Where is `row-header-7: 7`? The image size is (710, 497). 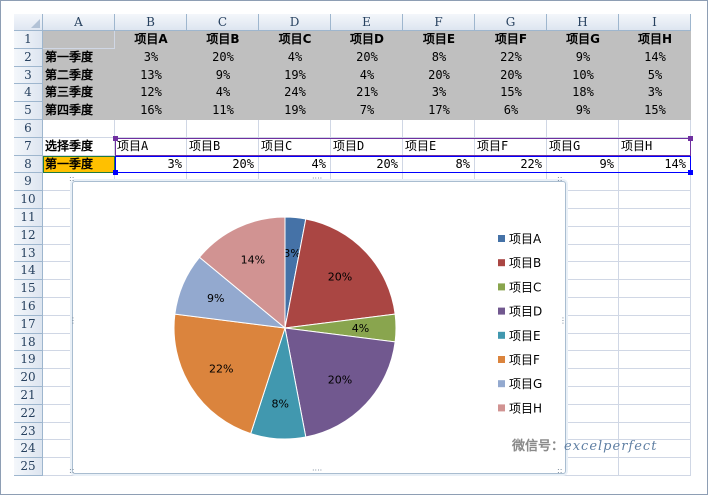
row-header-7: 7 is located at coordinates (28, 146).